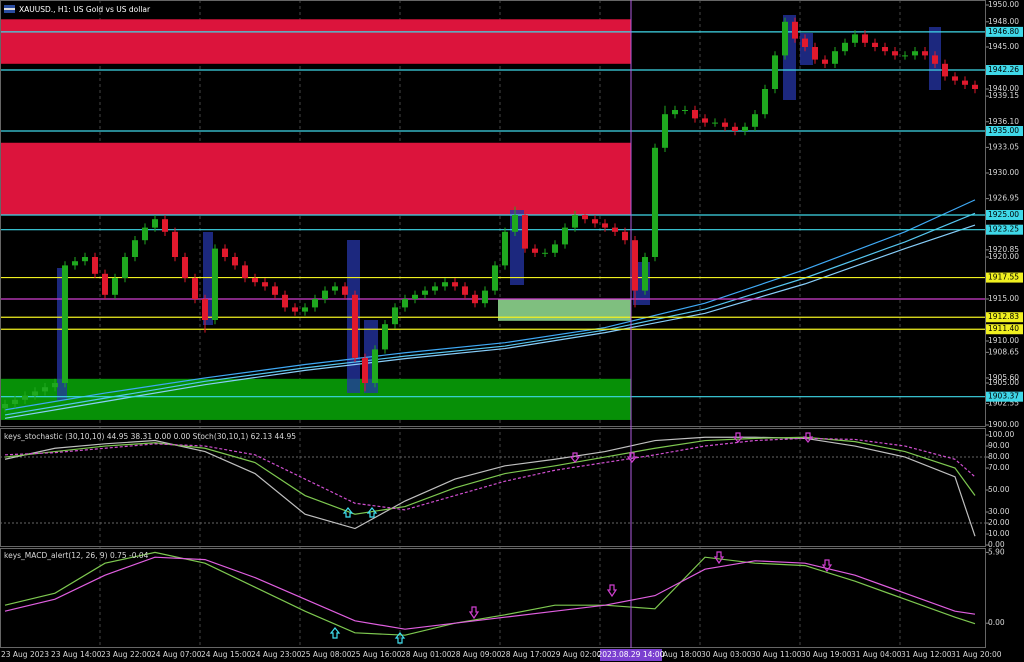 This screenshot has width=1024, height=662. What do you see at coordinates (526, 654) in the screenshot?
I see `x-tick-label: 28 Aug 17:00` at bounding box center [526, 654].